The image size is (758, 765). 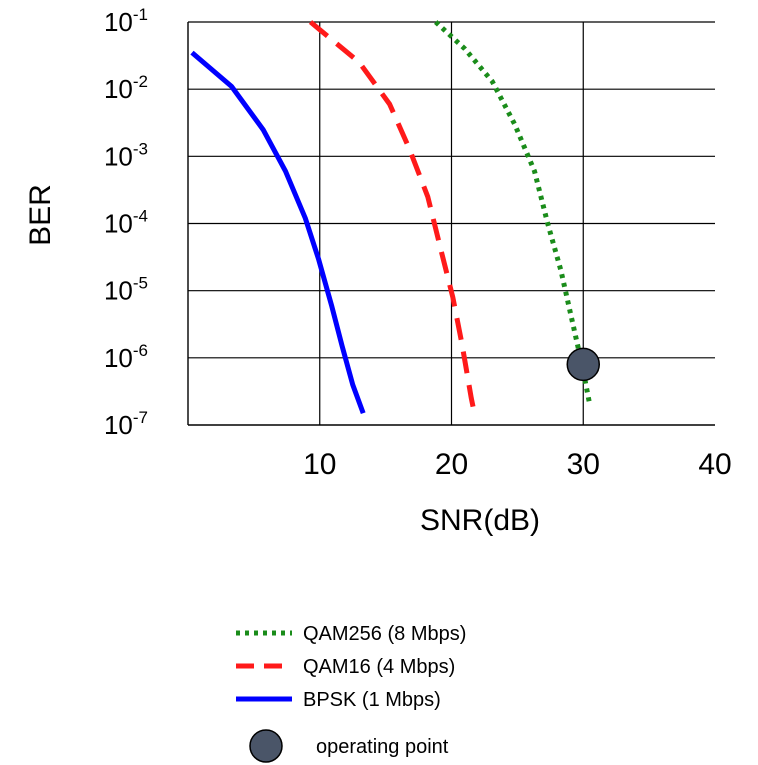 I want to click on legend-entry: QAM256 (8 Mbps), so click(x=351, y=634).